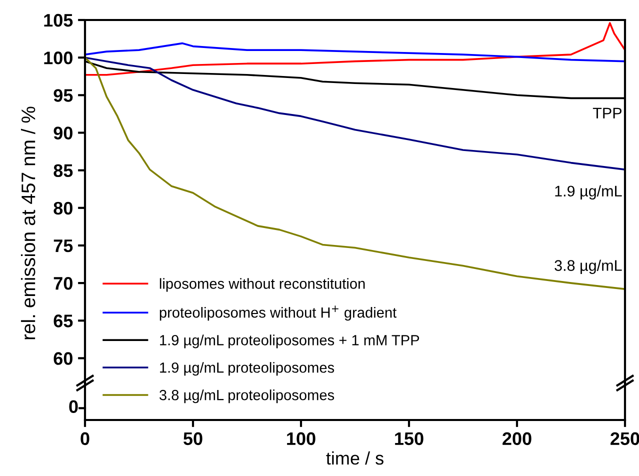 The image size is (639, 476). What do you see at coordinates (28, 223) in the screenshot?
I see `y-axis-title: rel. emission at 457 nm / %` at bounding box center [28, 223].